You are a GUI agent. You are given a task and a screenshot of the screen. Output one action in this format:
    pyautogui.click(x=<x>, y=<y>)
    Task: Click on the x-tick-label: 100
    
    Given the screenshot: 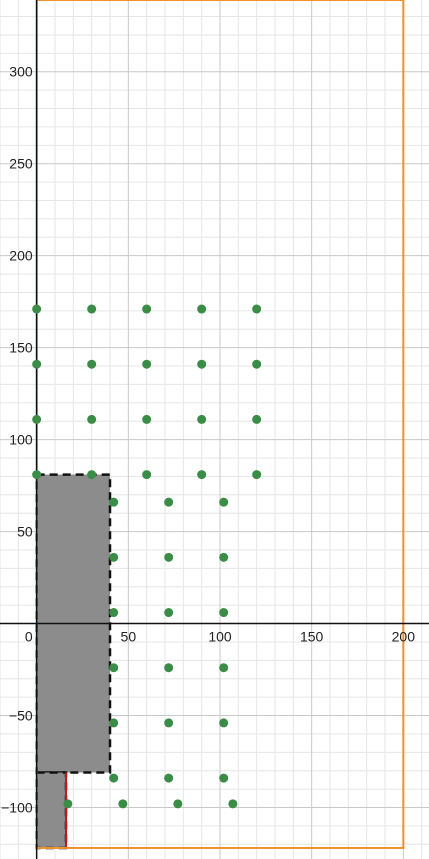 What is the action you would take?
    pyautogui.click(x=220, y=637)
    